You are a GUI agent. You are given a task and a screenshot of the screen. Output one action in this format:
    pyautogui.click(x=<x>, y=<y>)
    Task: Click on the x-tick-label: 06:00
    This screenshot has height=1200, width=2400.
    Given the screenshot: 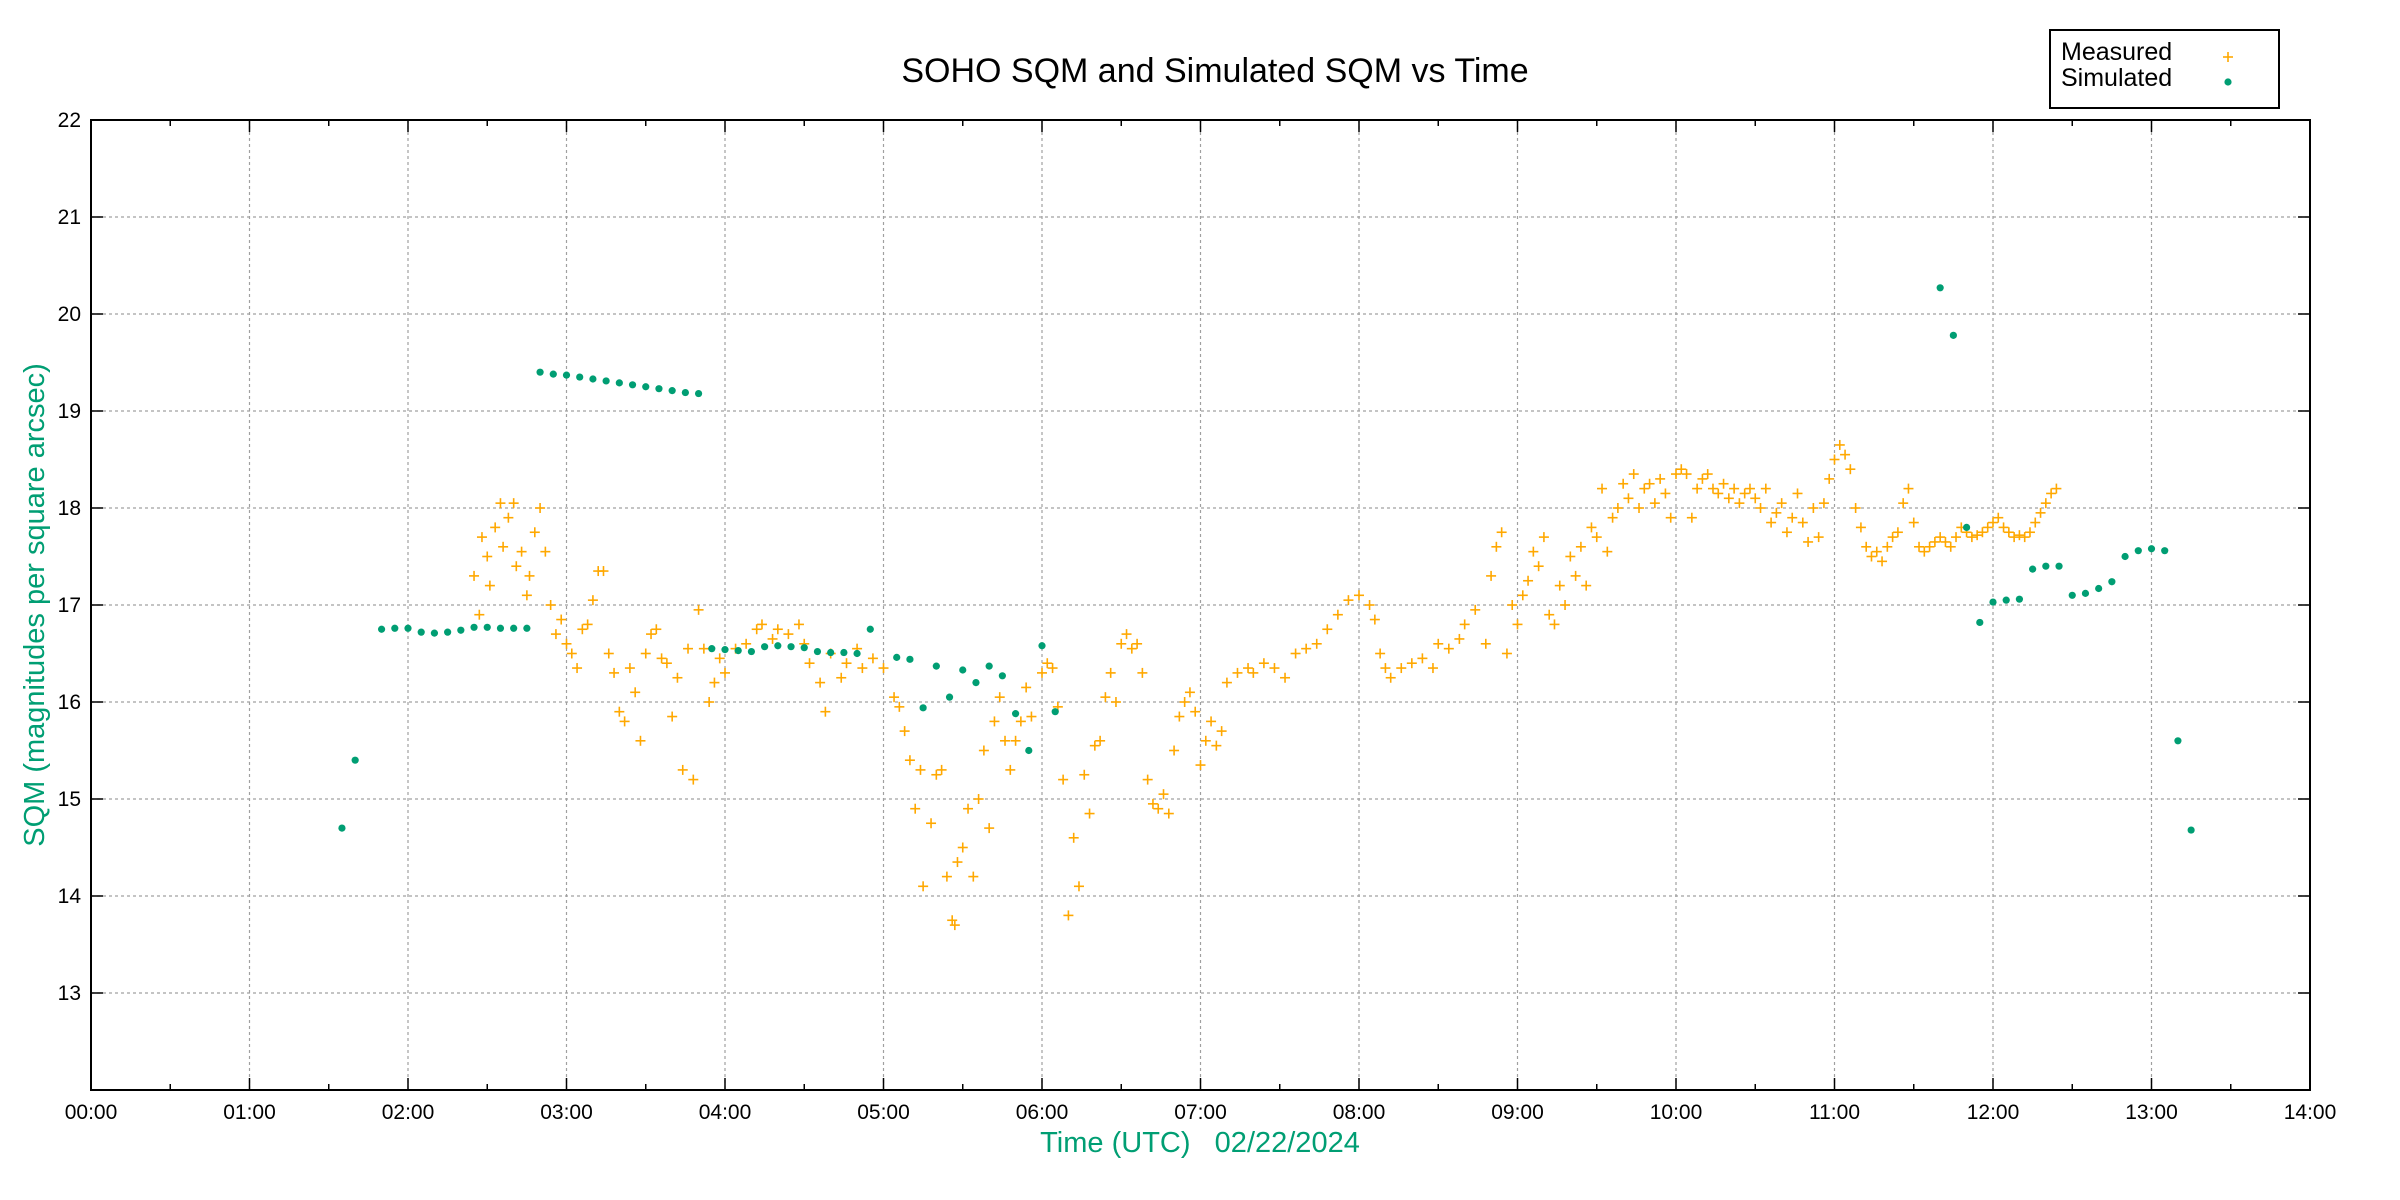 What is the action you would take?
    pyautogui.click(x=1042, y=1112)
    